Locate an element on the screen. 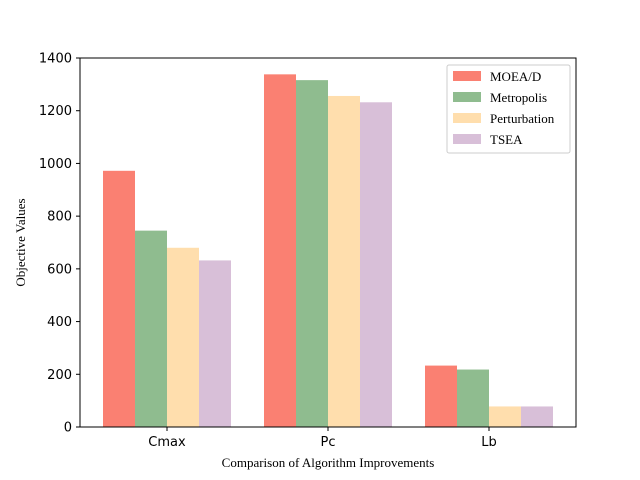 The height and width of the screenshot is (480, 640). y-axis-ticks: 0 200 400 600 800 1000 1200 1400 is located at coordinates (59, 244).